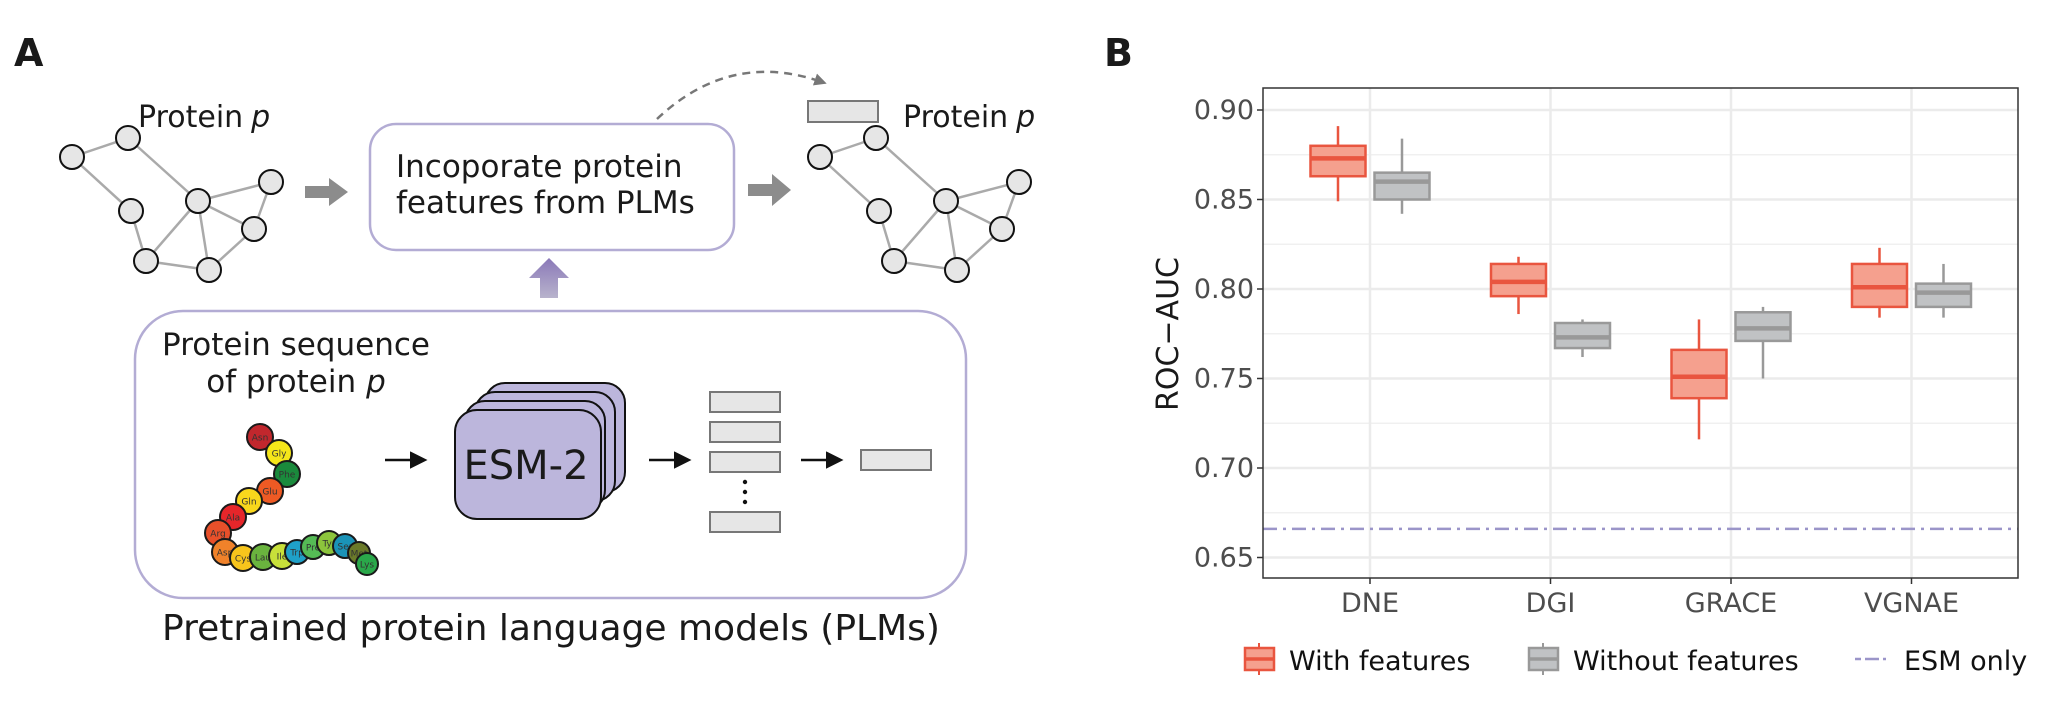  I want to click on amino-acid-glu: Glu, so click(270, 491).